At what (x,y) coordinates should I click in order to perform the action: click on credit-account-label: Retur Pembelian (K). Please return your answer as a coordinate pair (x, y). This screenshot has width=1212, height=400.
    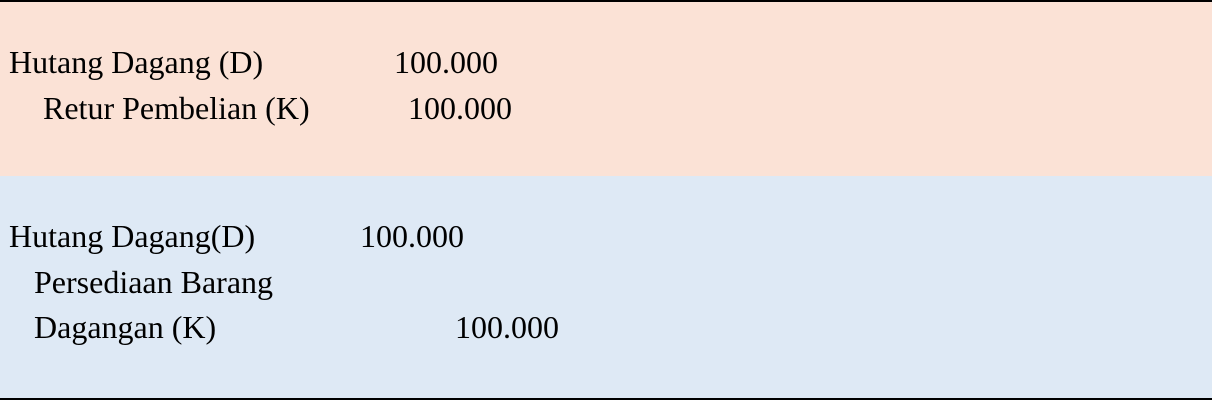
    Looking at the image, I should click on (176, 108).